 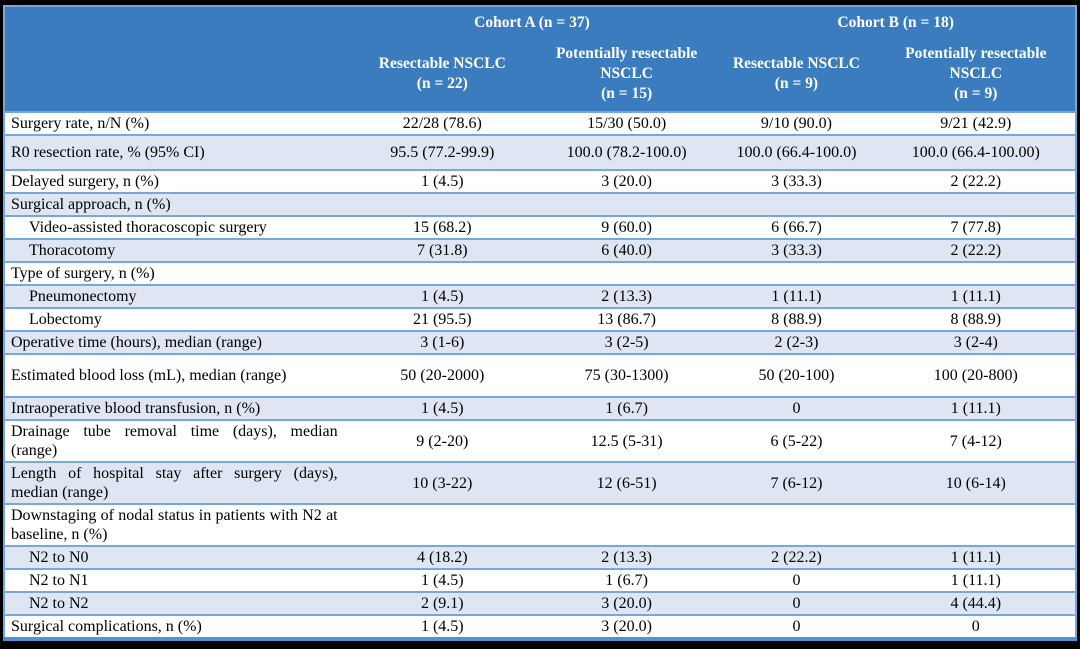 What do you see at coordinates (442, 123) in the screenshot?
I see `cell-value: 22/28 (78.6)` at bounding box center [442, 123].